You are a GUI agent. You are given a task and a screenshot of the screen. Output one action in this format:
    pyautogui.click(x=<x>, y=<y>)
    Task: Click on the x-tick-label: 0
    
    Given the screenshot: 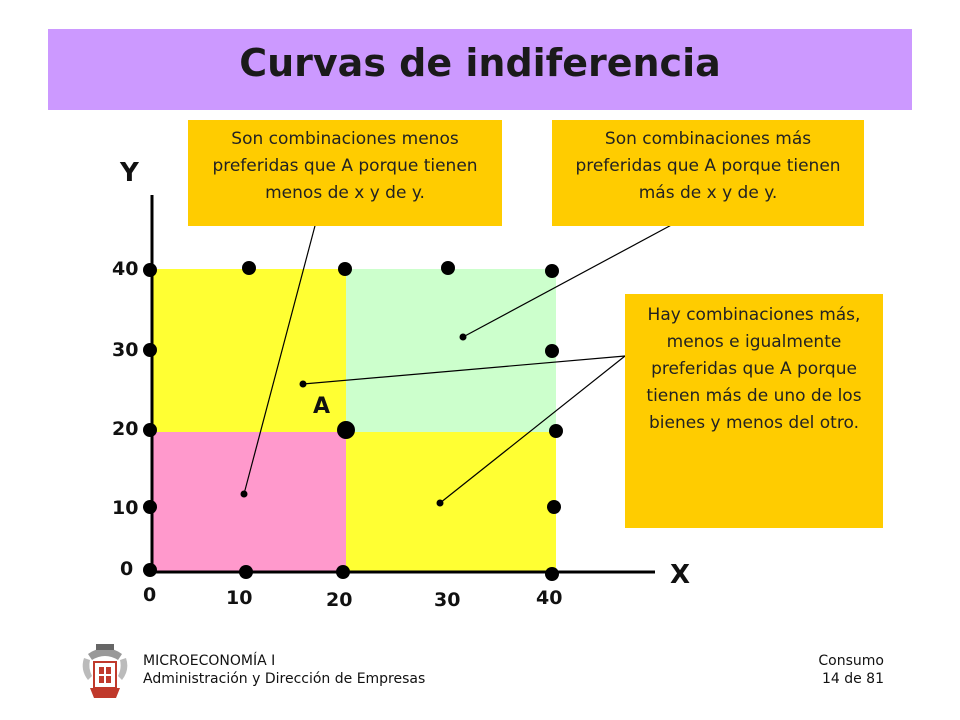 What is the action you would take?
    pyautogui.click(x=150, y=595)
    